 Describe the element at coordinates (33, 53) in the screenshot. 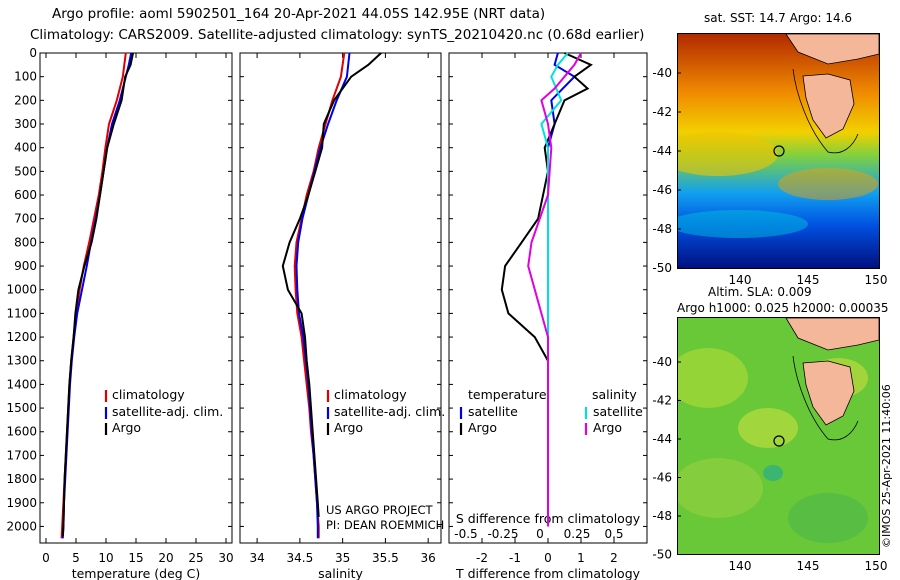

I see `y-tick-label: 0` at that location.